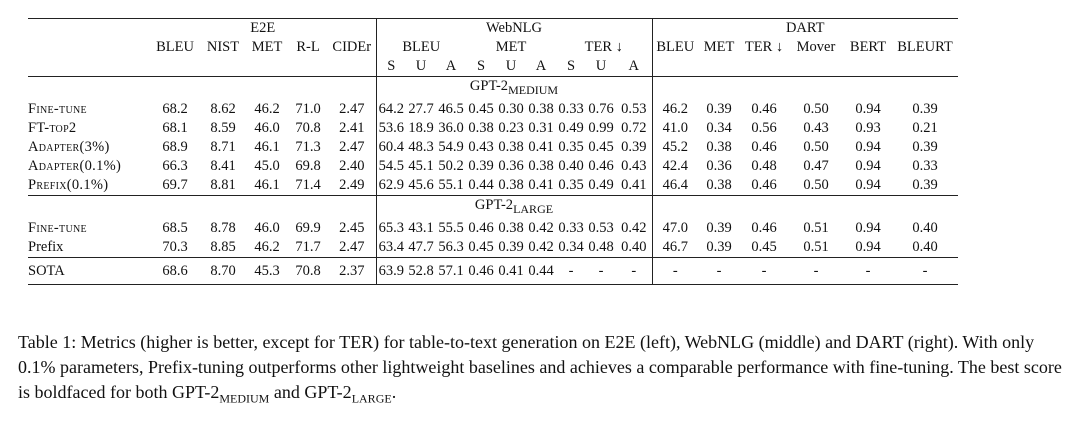 The height and width of the screenshot is (424, 1080). What do you see at coordinates (267, 127) in the screenshot?
I see `table-cell: 46.0` at bounding box center [267, 127].